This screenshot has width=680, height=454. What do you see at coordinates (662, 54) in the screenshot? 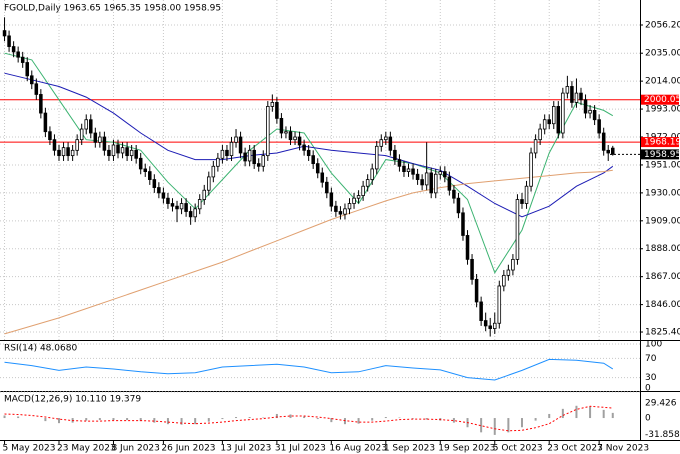
I see `y-tick-label: 2035.00` at bounding box center [662, 54].